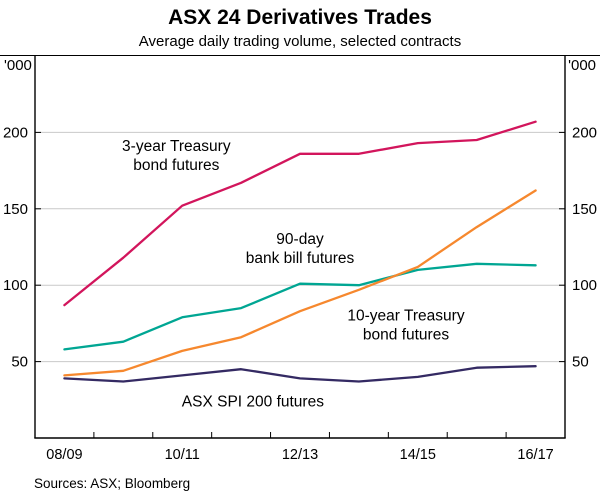 The height and width of the screenshot is (502, 600). Describe the element at coordinates (582, 65) in the screenshot. I see `unit-label-right: '000` at that location.